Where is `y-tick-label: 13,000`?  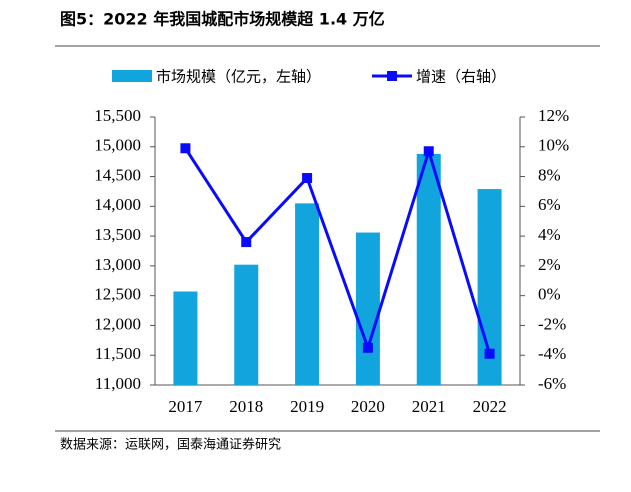
y-tick-label: 13,000 is located at coordinates (117, 264).